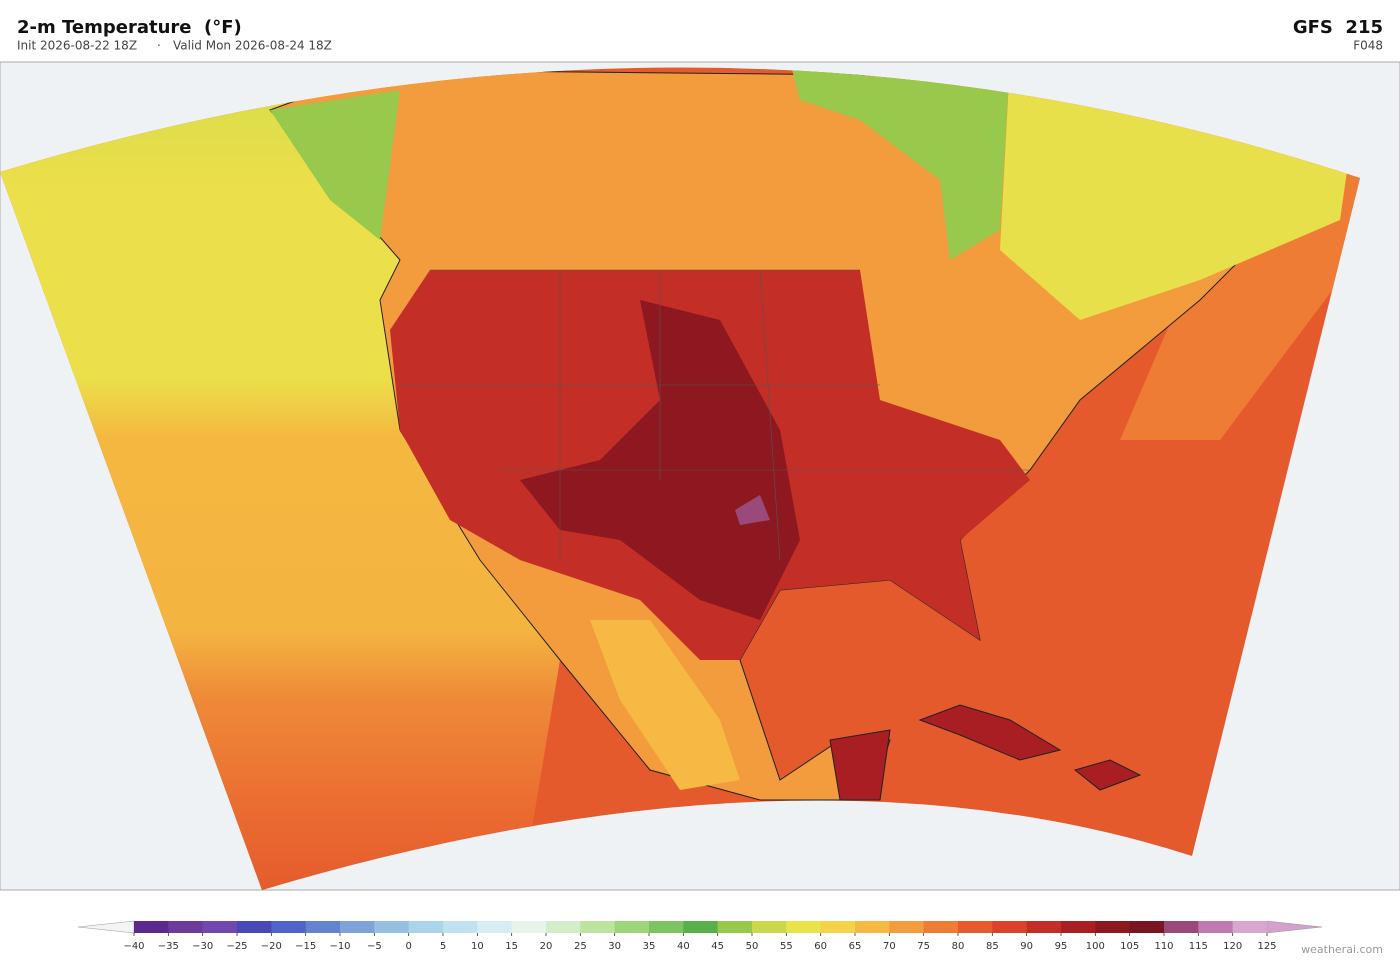 This screenshot has height=964, width=1400. Describe the element at coordinates (202, 946) in the screenshot. I see `colorbar-tick-label: −30` at that location.